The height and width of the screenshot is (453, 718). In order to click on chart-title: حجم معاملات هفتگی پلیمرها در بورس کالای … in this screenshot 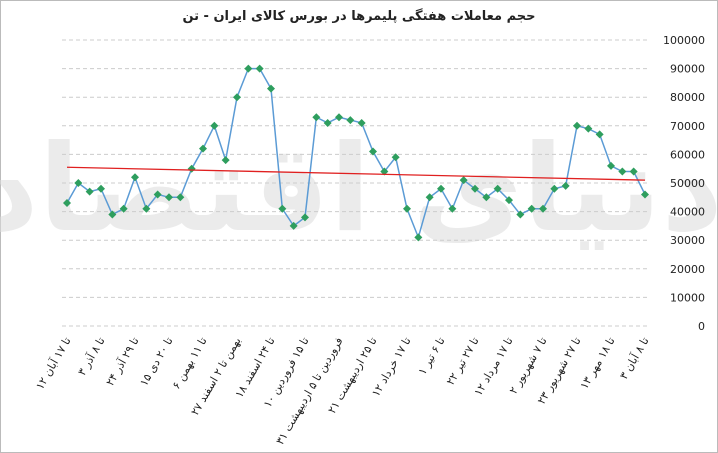, I will do `click(358, 16)`.